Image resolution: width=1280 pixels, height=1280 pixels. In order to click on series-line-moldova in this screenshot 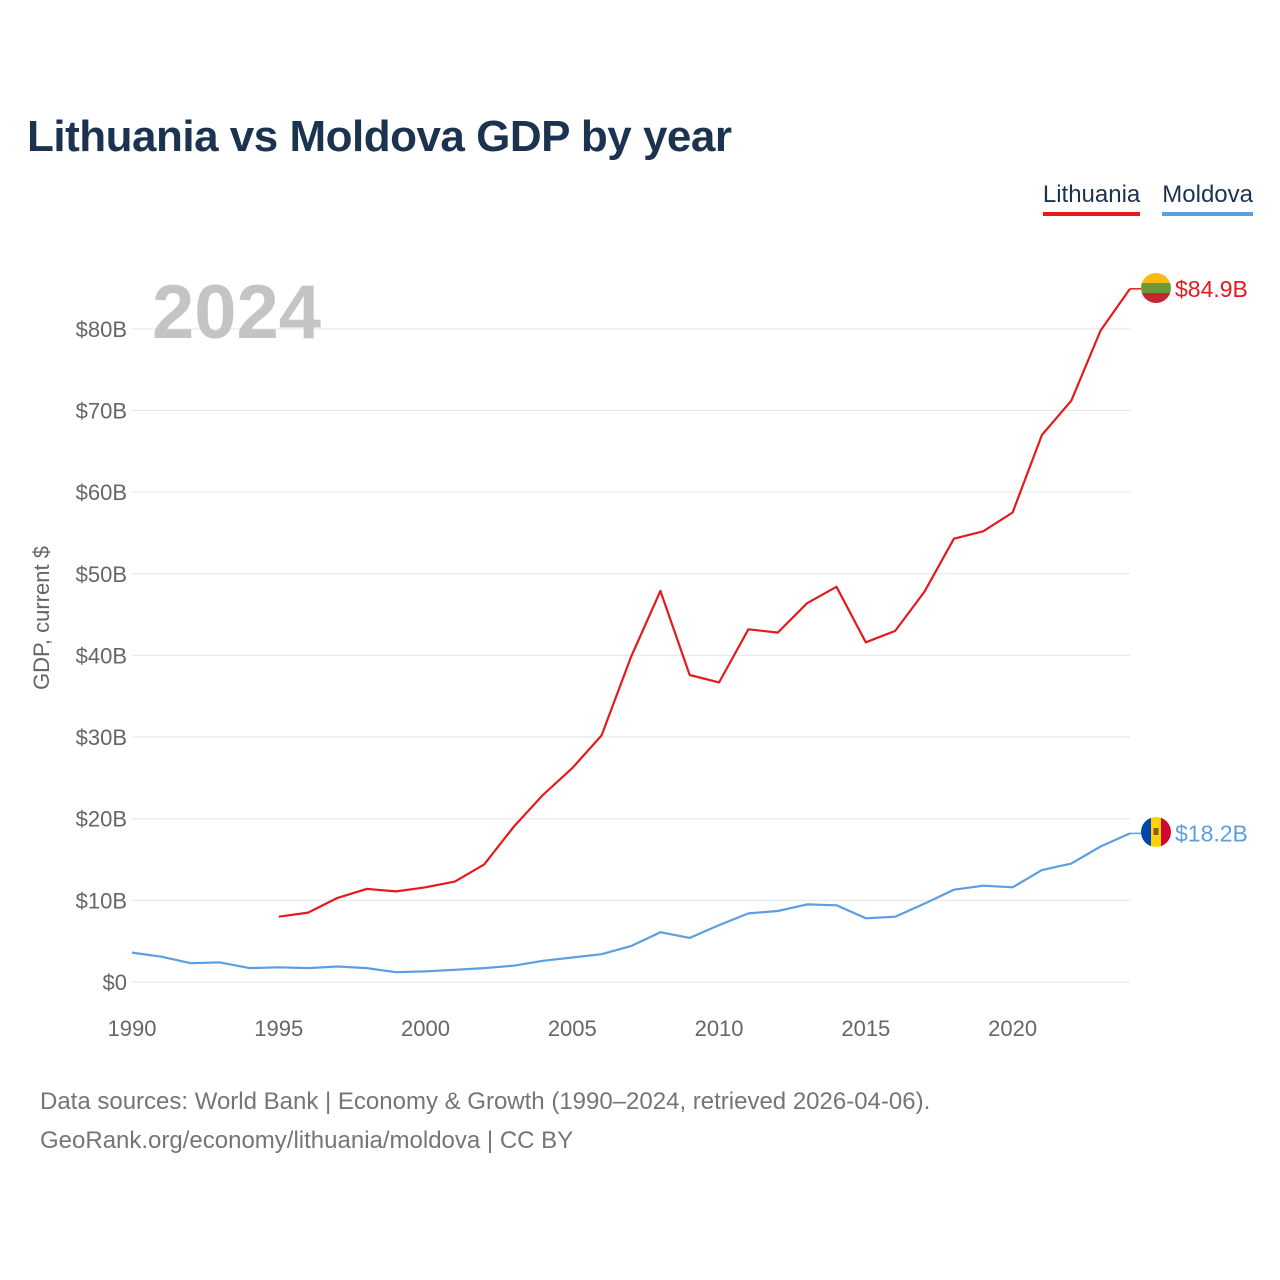, I will do `click(631, 903)`.